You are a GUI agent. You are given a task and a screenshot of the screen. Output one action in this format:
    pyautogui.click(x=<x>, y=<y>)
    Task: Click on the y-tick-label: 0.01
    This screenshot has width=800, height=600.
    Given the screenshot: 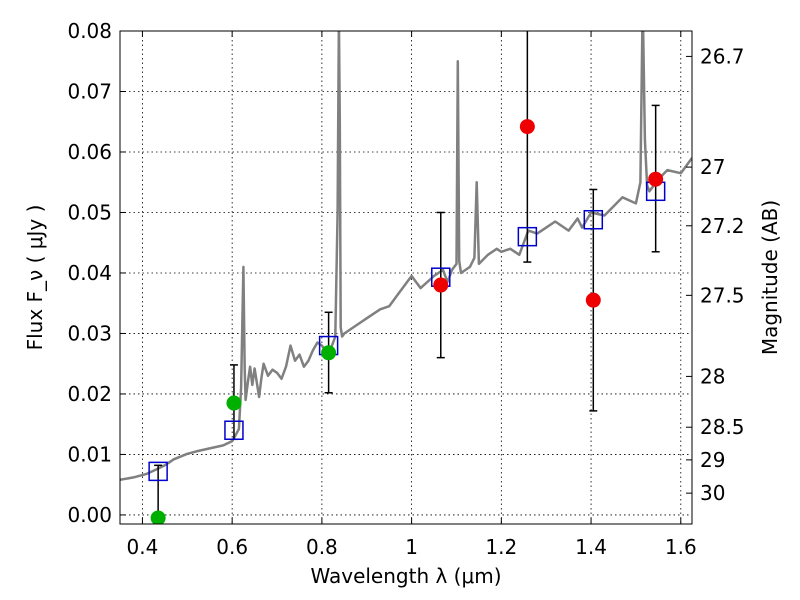 What is the action you would take?
    pyautogui.click(x=89, y=454)
    